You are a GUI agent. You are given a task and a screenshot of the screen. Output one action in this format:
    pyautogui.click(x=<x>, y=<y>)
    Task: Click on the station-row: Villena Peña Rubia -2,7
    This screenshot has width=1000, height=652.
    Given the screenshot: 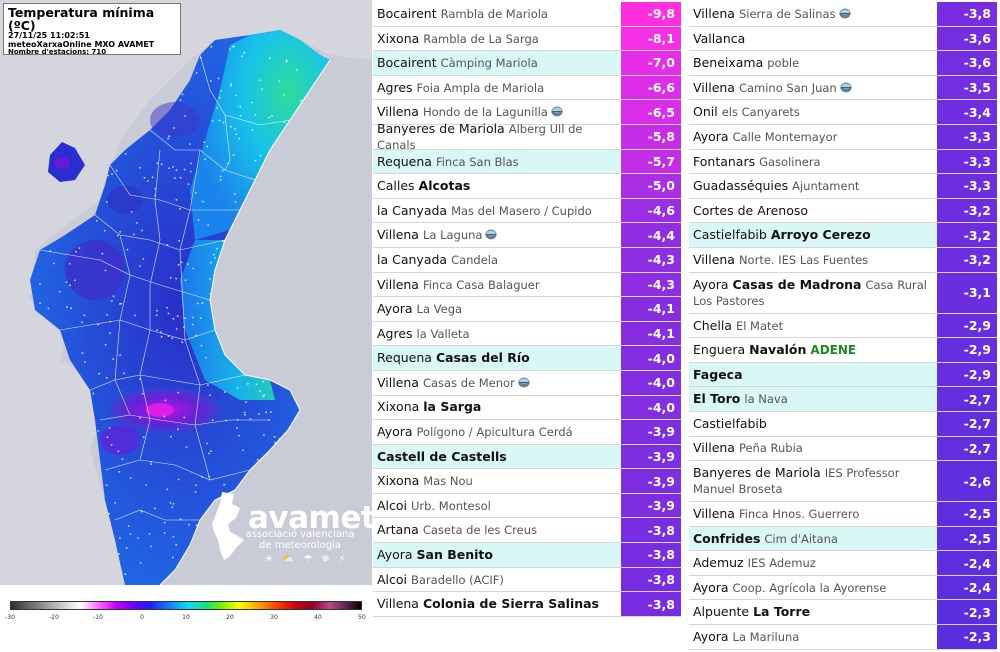 What is the action you would take?
    pyautogui.click(x=843, y=449)
    